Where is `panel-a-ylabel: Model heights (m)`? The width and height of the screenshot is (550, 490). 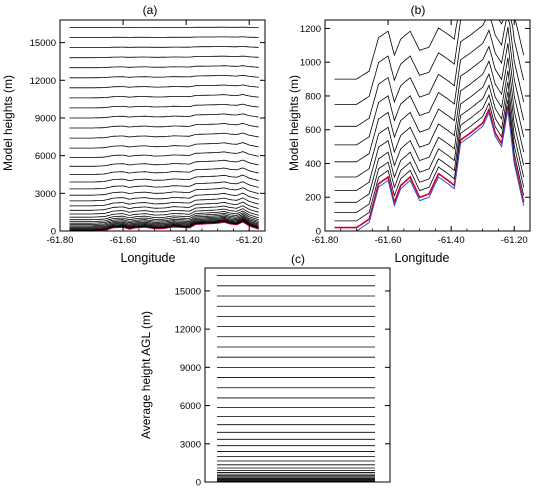
panel-a-ylabel: Model heights (m) is located at coordinates (8, 123).